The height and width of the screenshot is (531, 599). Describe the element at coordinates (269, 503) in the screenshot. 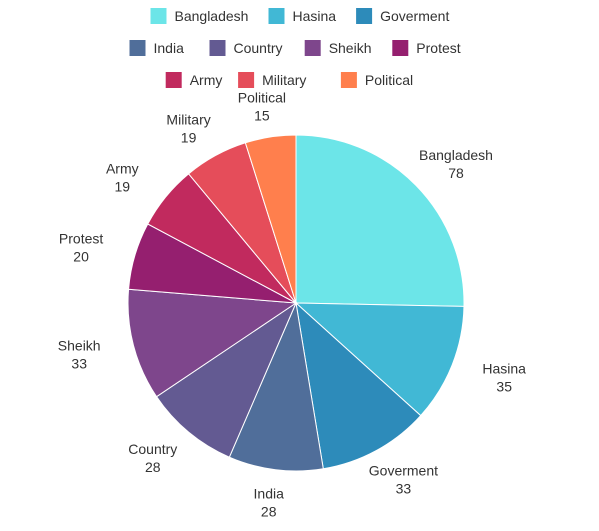

I see `slice-label-india: India 28` at that location.